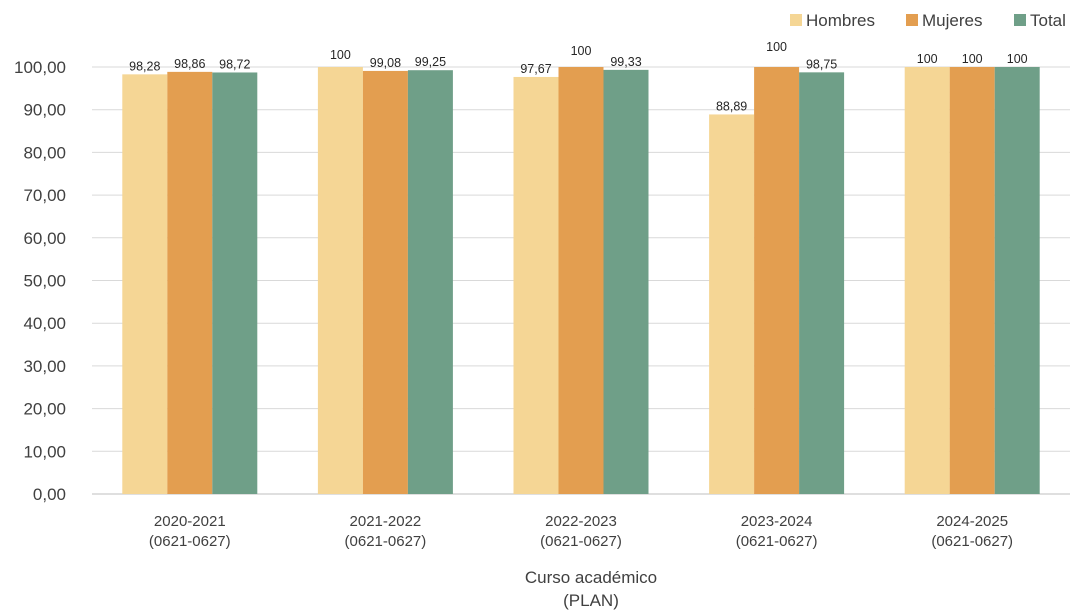 The image size is (1086, 612). I want to click on y-tick-label: 10,00, so click(44, 451).